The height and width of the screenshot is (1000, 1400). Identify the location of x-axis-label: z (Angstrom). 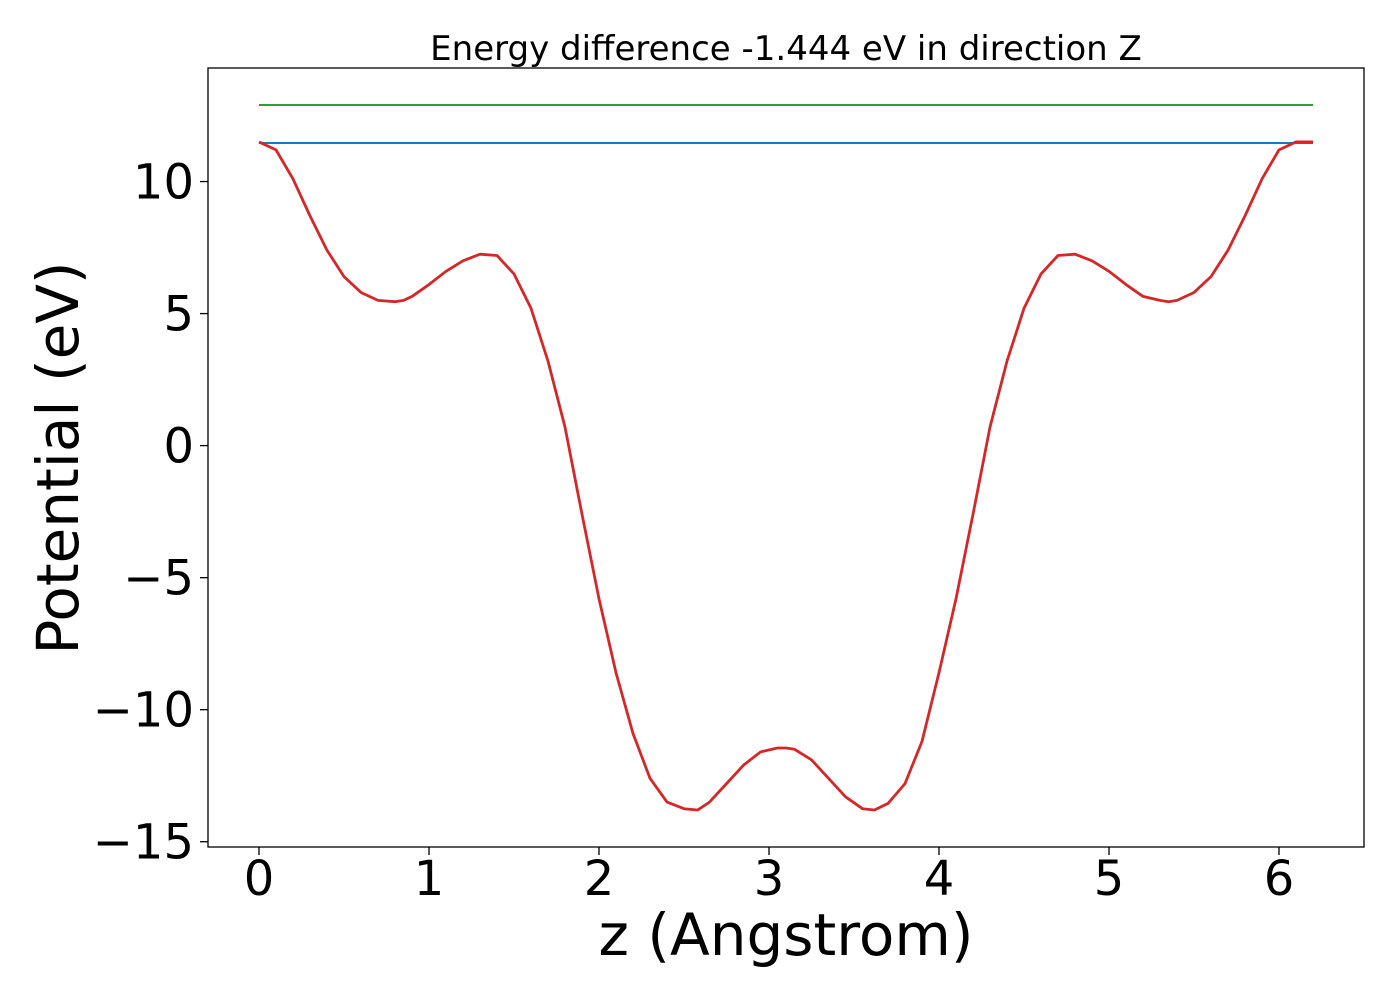
(786, 935).